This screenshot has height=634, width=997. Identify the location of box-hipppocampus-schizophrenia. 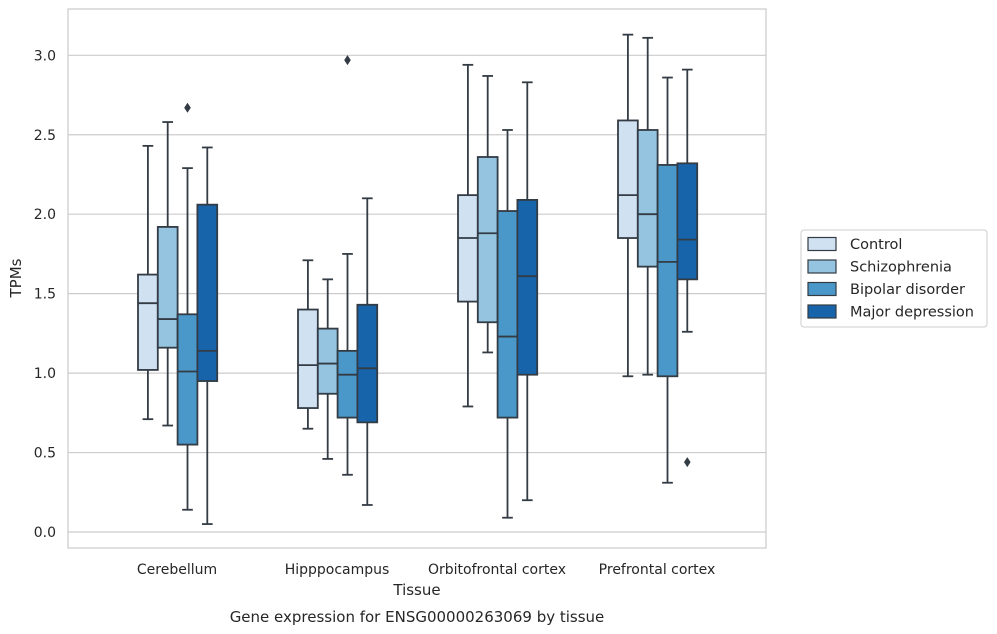
(327, 369).